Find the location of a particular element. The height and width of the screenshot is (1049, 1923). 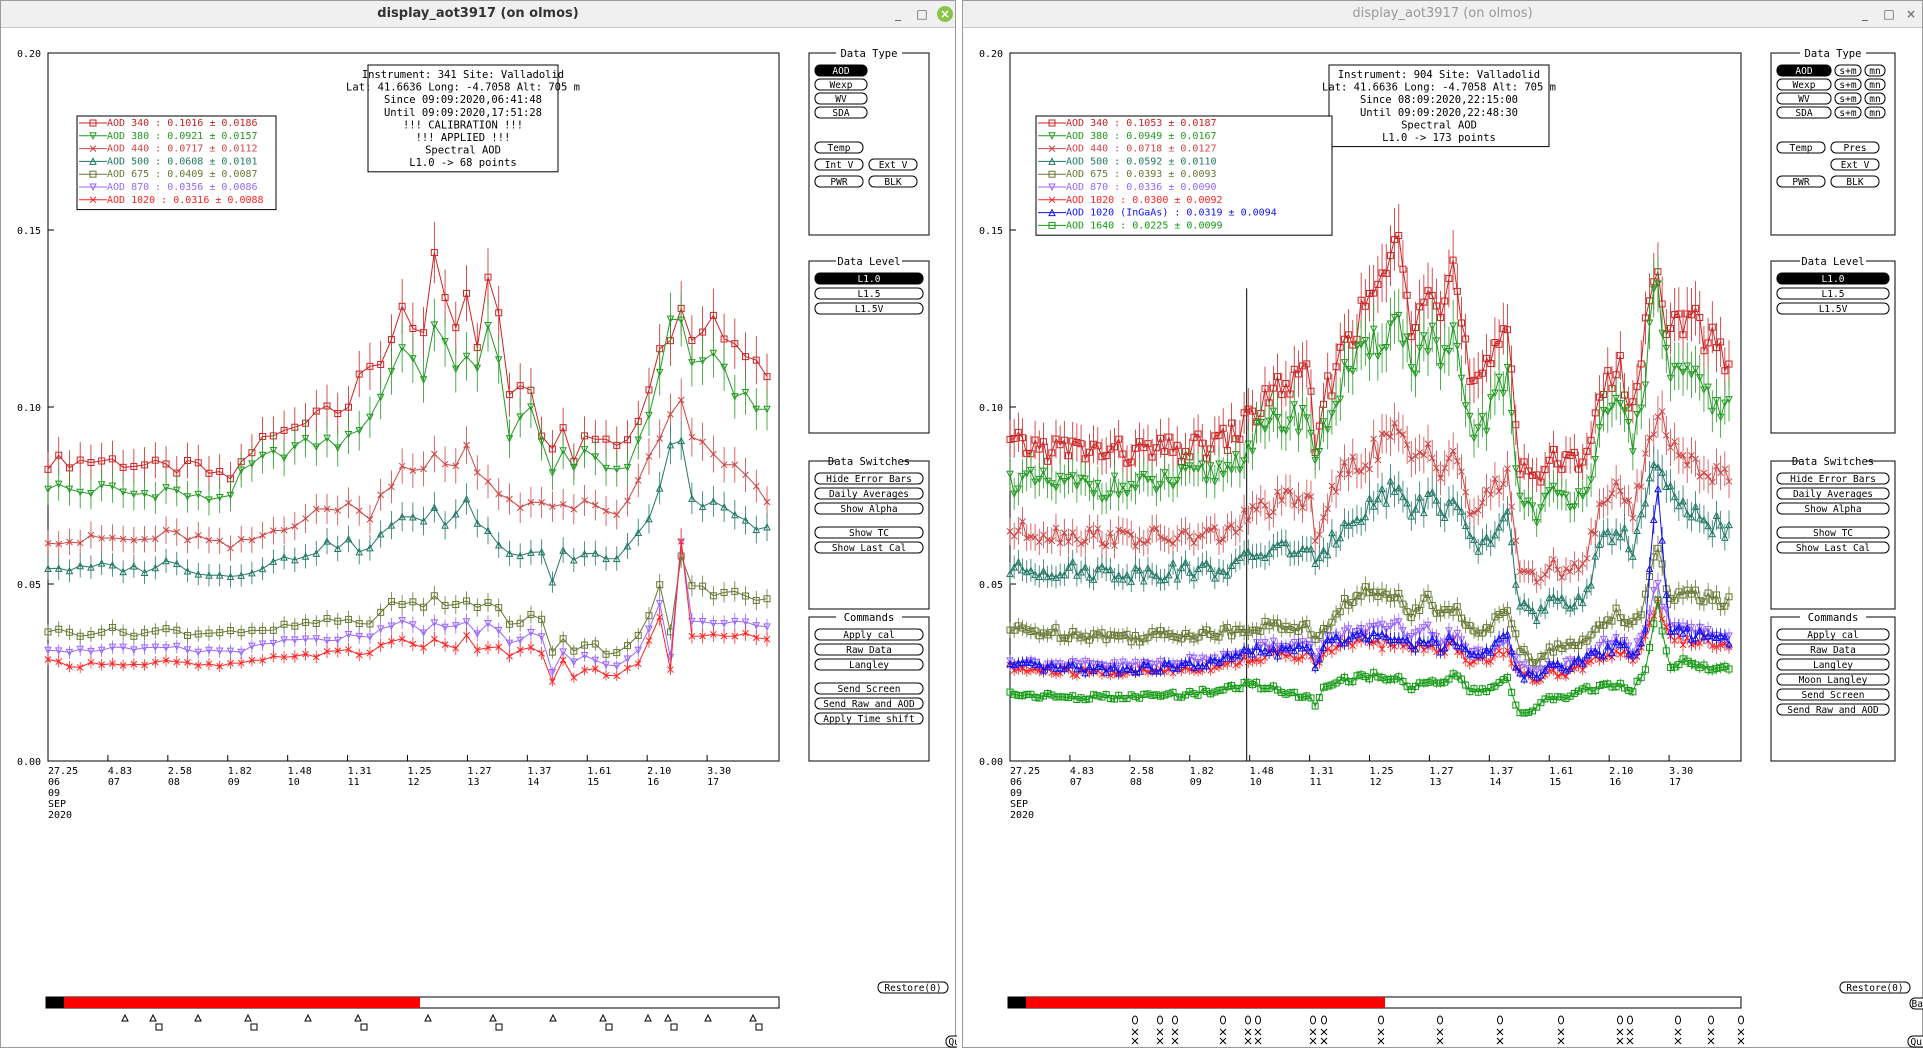

button-temp: Temp is located at coordinates (1801, 147).